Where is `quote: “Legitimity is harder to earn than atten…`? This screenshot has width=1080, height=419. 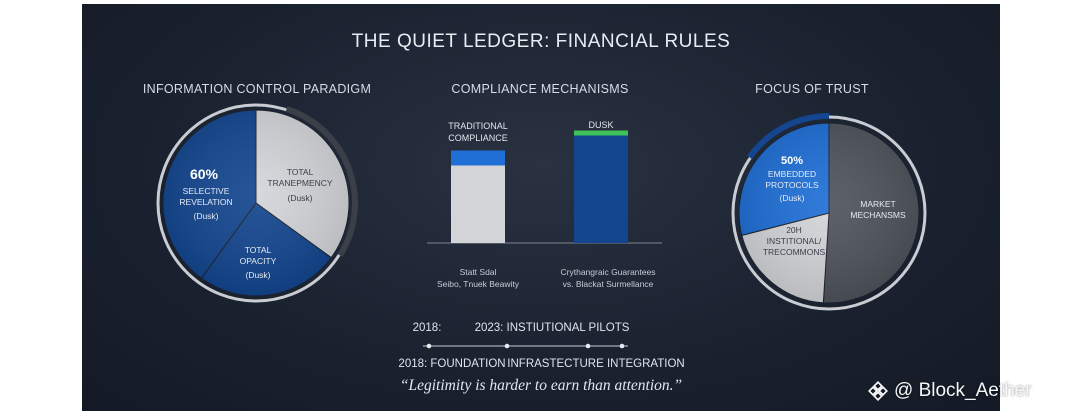 quote: “Legitimity is harder to earn than atten… is located at coordinates (541, 385).